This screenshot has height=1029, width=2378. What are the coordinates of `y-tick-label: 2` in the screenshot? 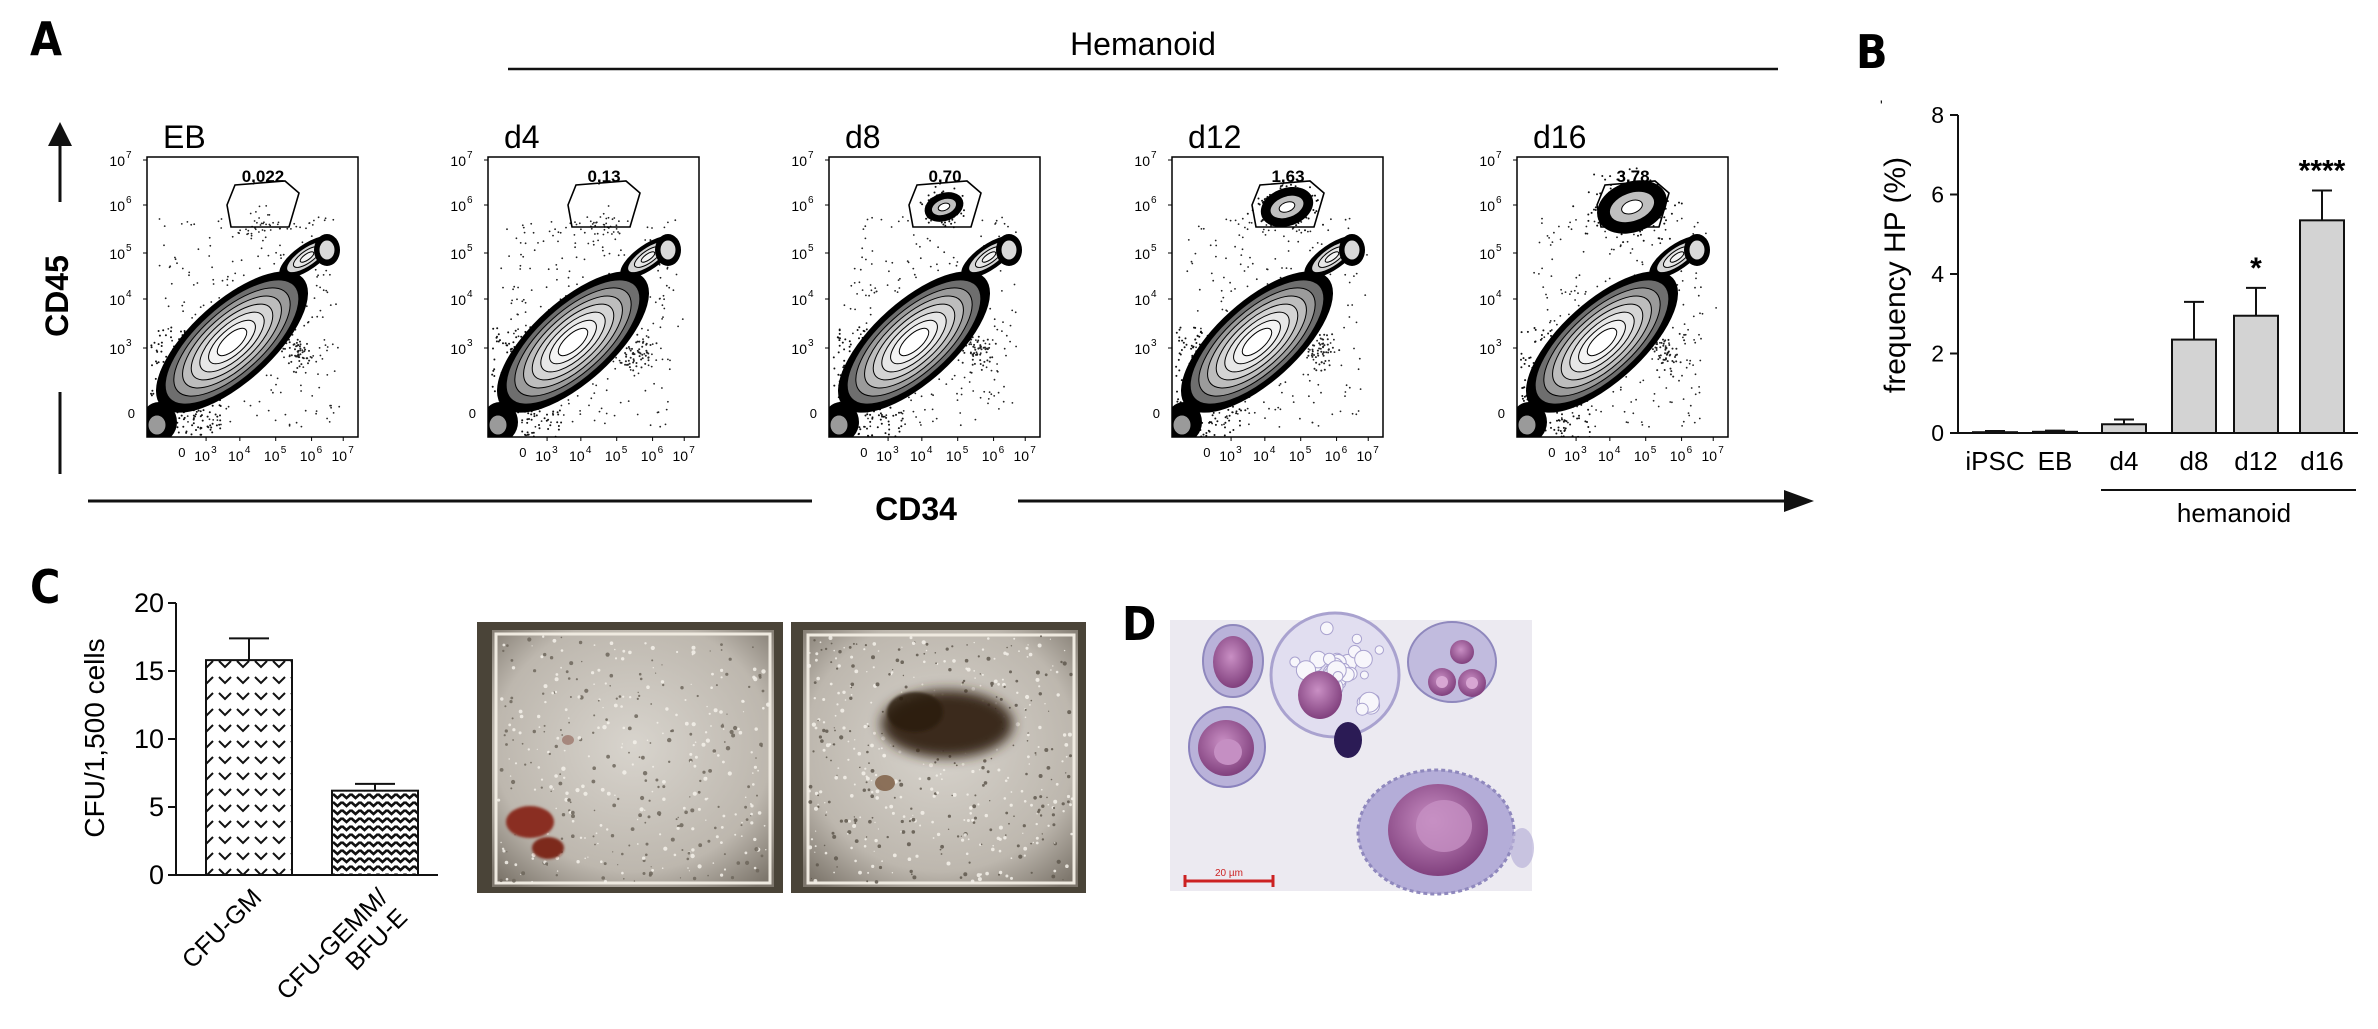 It's located at (1937, 354).